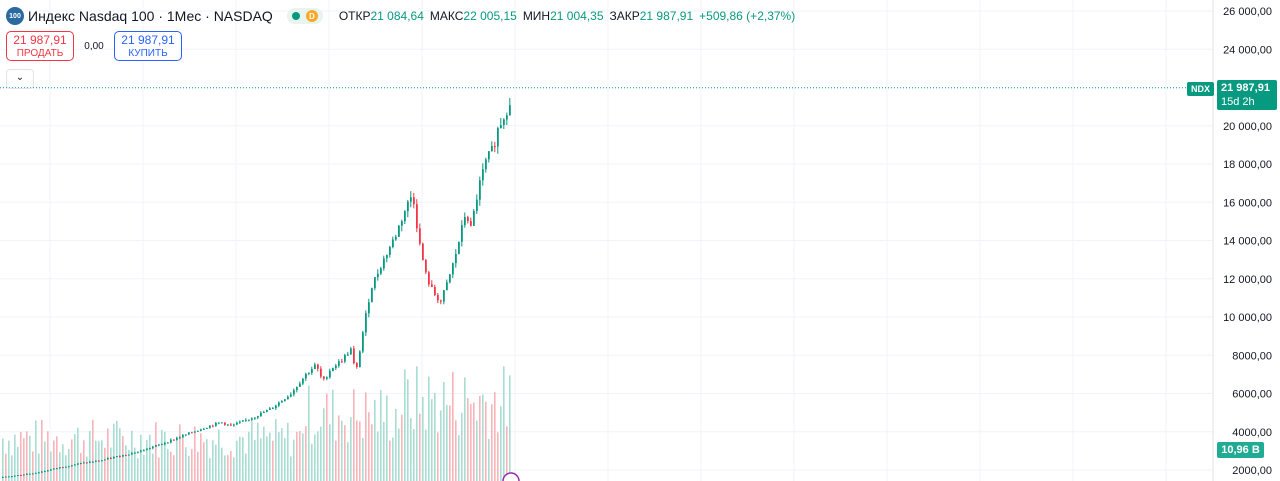  I want to click on last-price-tag: 21 987,91 15d 2h, so click(1247, 95).